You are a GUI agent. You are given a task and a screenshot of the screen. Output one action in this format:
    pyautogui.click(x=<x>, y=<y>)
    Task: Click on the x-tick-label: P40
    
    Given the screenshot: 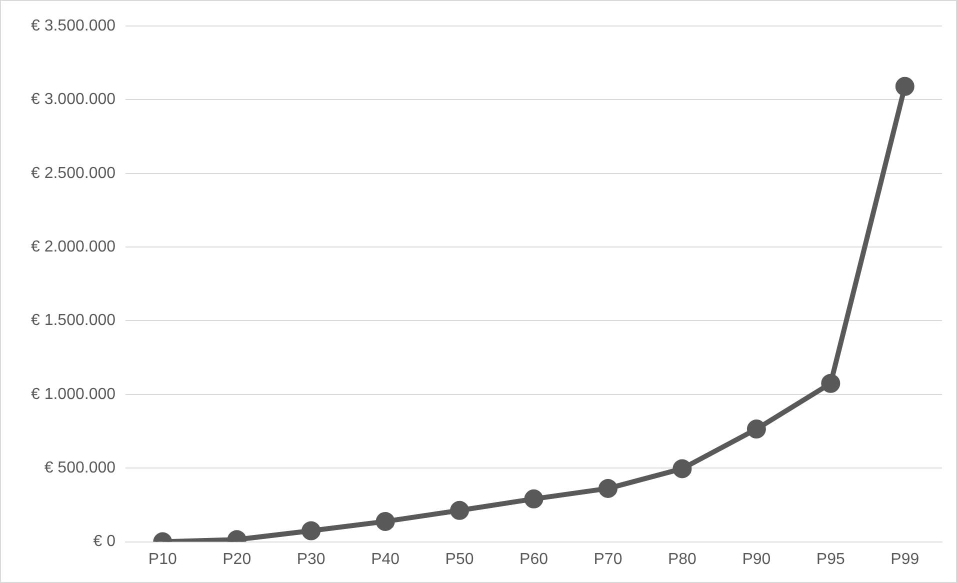 What is the action you would take?
    pyautogui.click(x=385, y=559)
    